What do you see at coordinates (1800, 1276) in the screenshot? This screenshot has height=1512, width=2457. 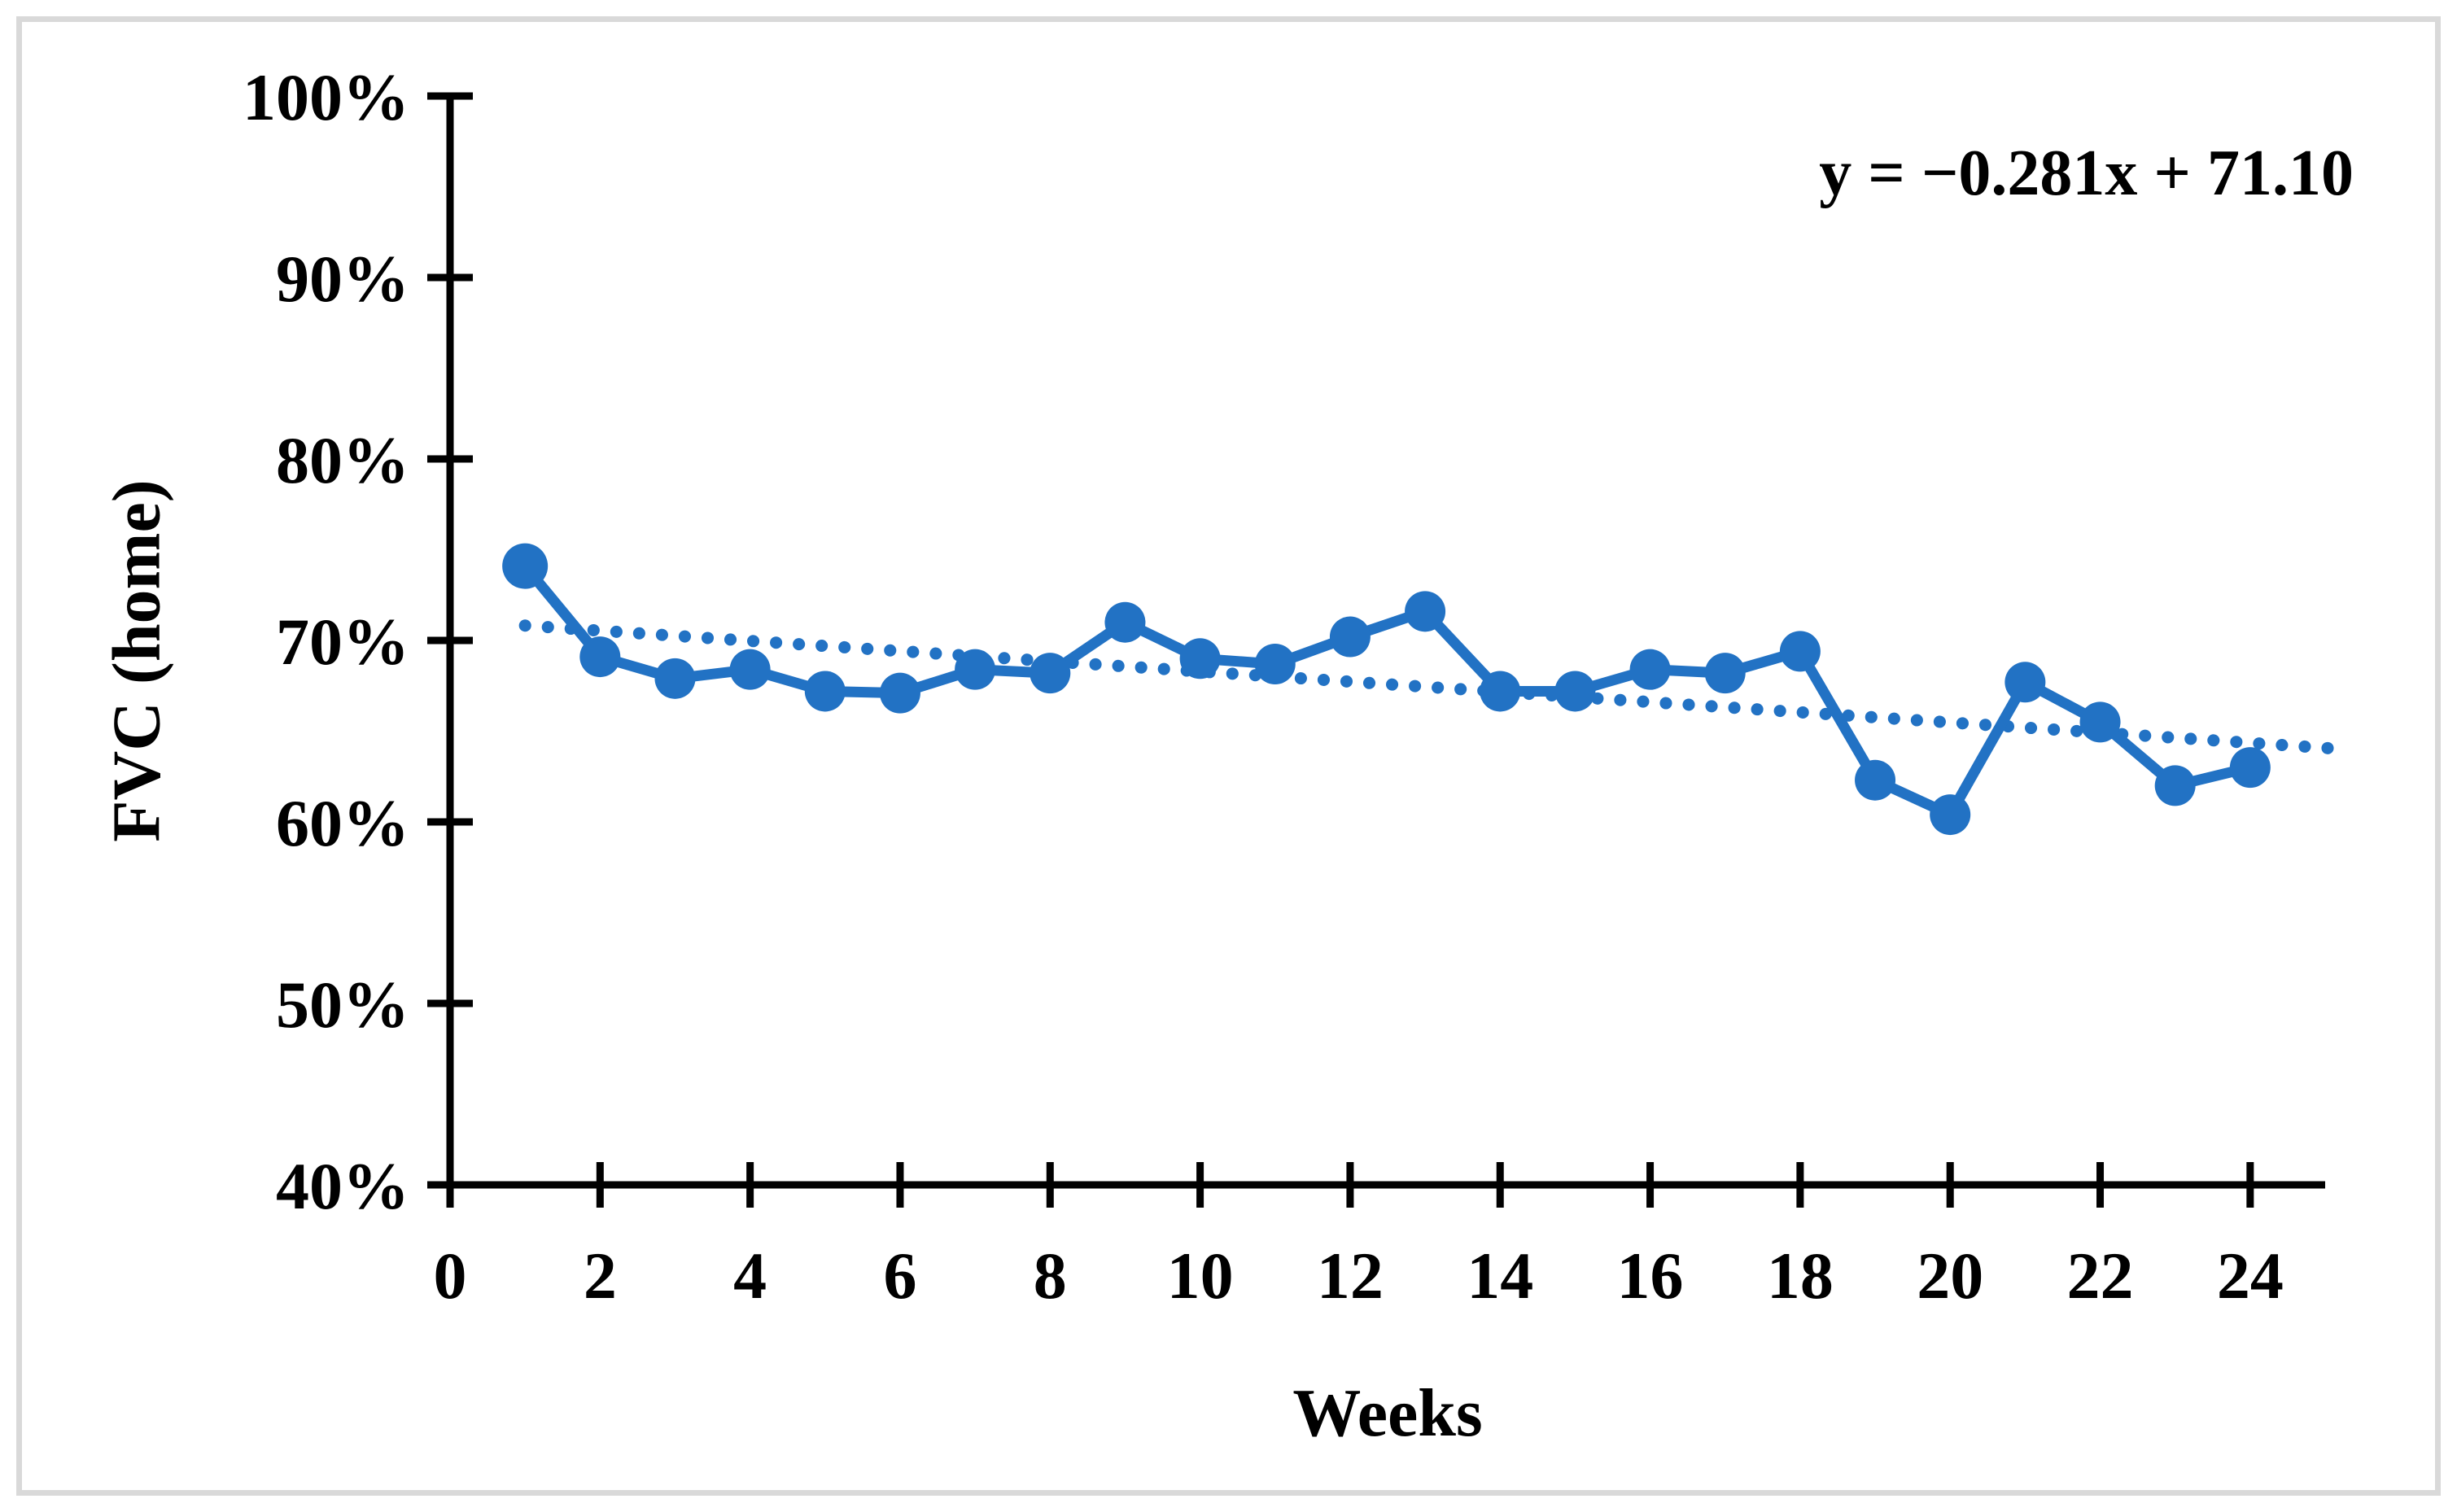 I see `x-tick-label-18: 18` at bounding box center [1800, 1276].